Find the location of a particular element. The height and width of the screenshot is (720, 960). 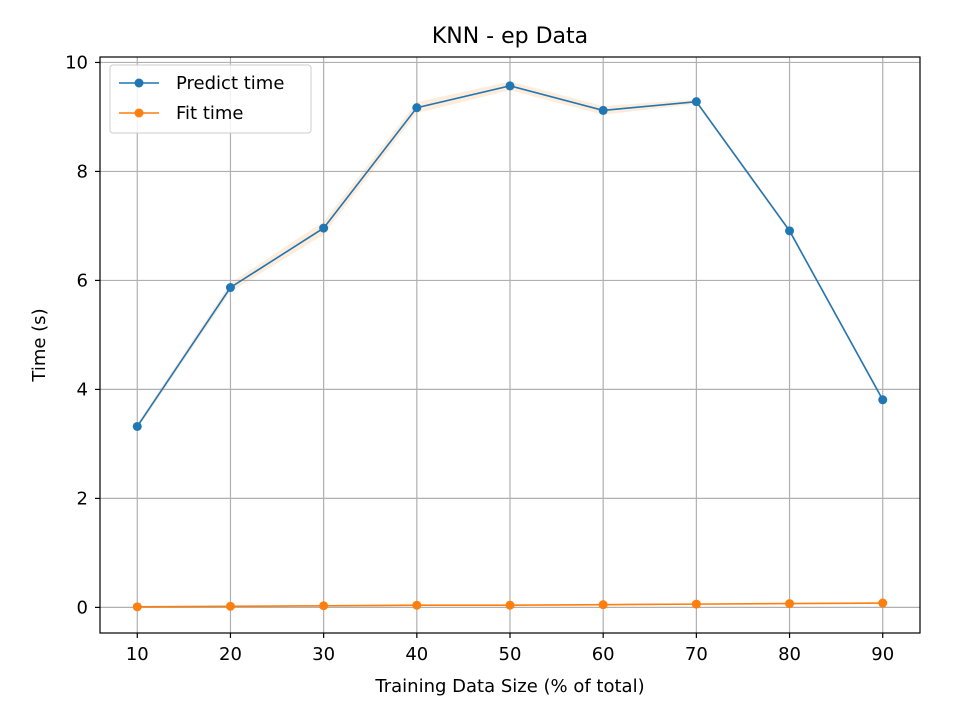

x-axis-label: Training Data Size (% of total) is located at coordinates (509, 686).